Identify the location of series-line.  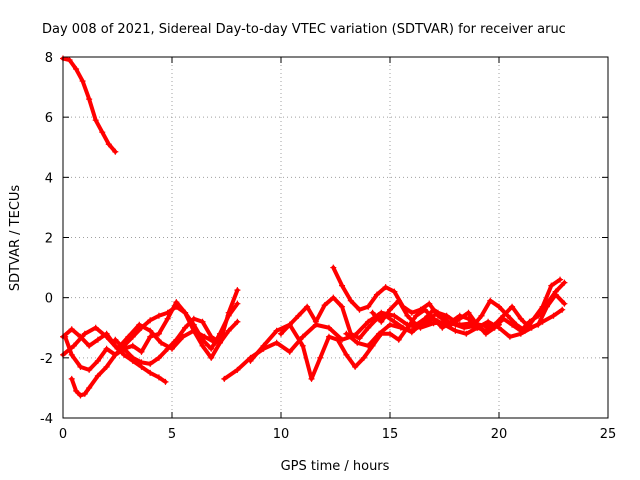
(89, 105).